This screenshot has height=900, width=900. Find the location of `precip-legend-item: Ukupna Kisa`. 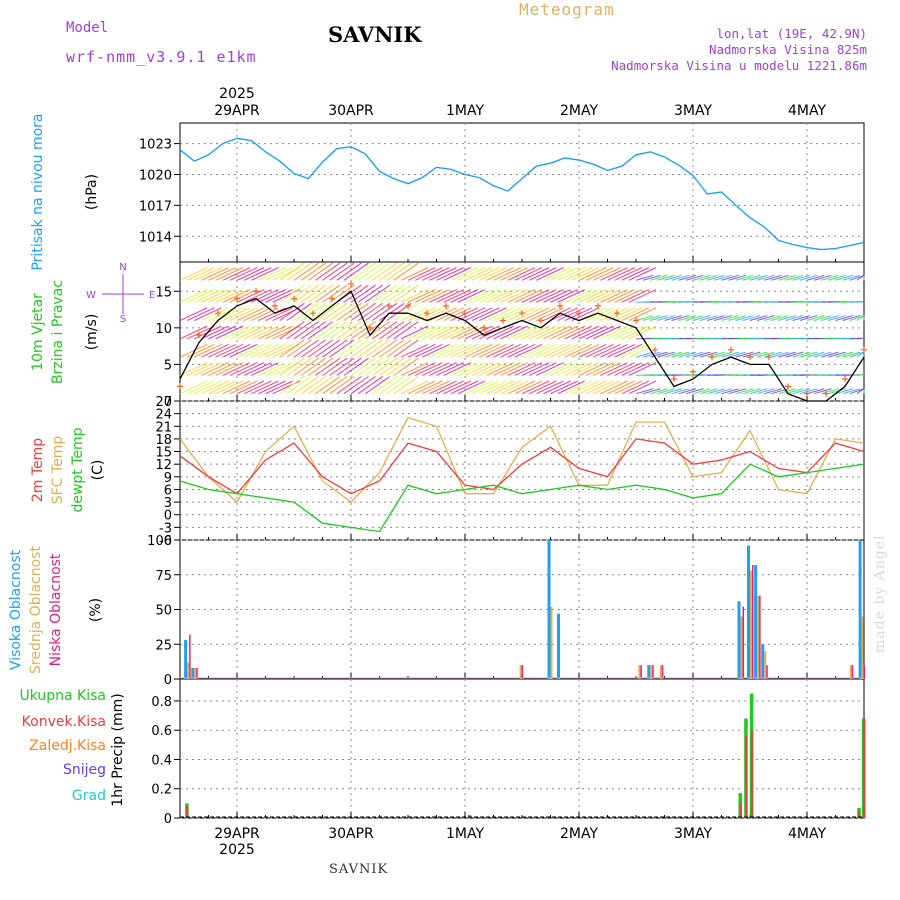

precip-legend-item: Ukupna Kisa is located at coordinates (62, 696).